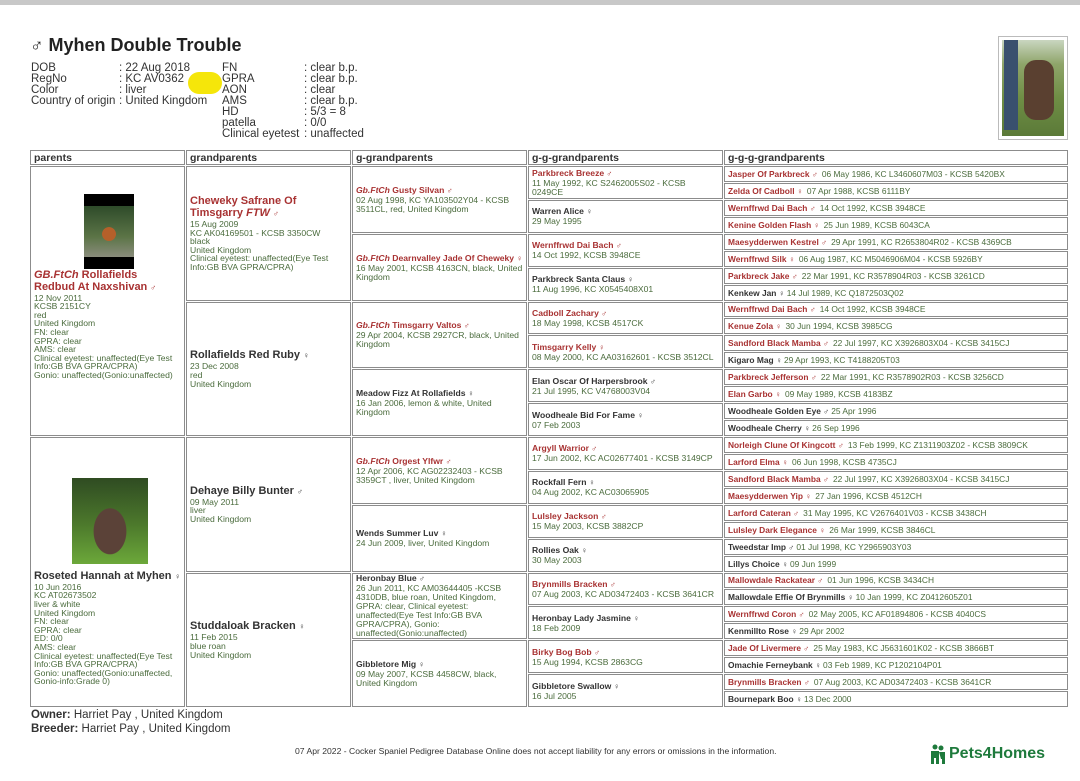 This screenshot has width=1080, height=781. Describe the element at coordinates (625, 550) in the screenshot. I see `dog-name-link: Rollies Oak ♀` at that location.